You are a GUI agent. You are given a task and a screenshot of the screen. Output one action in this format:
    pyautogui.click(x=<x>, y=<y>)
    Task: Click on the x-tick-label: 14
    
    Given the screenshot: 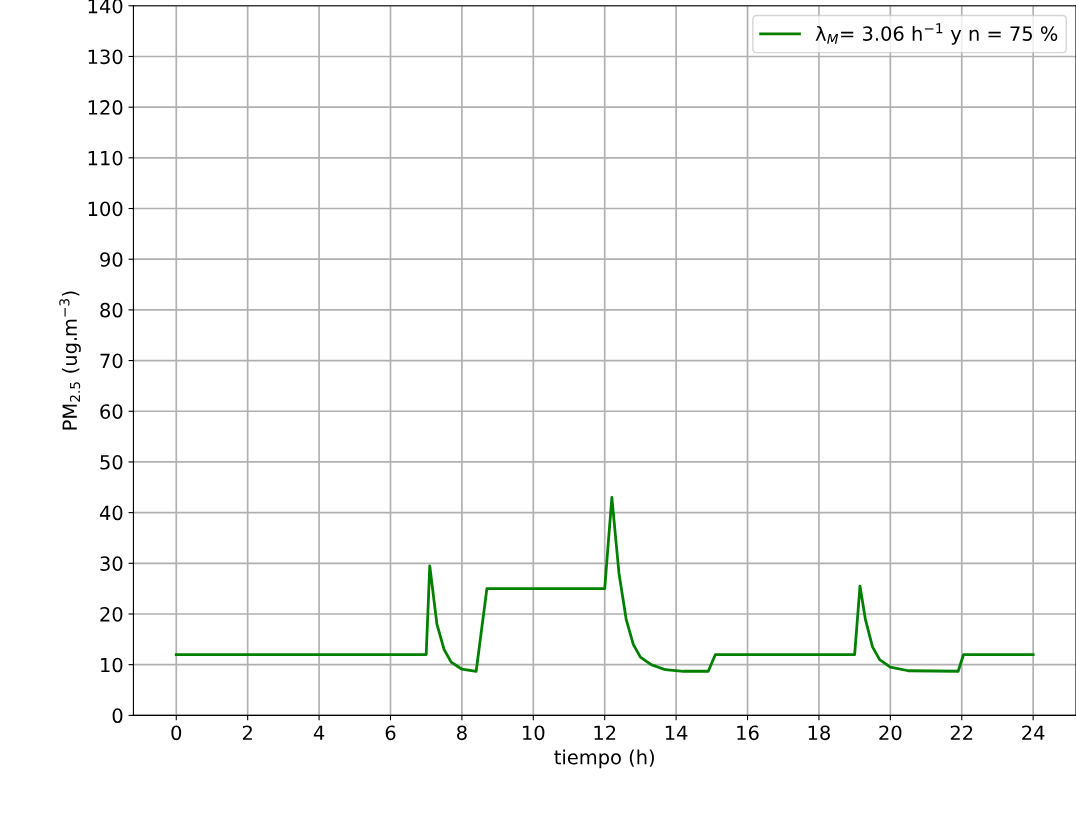 What is the action you would take?
    pyautogui.click(x=676, y=732)
    